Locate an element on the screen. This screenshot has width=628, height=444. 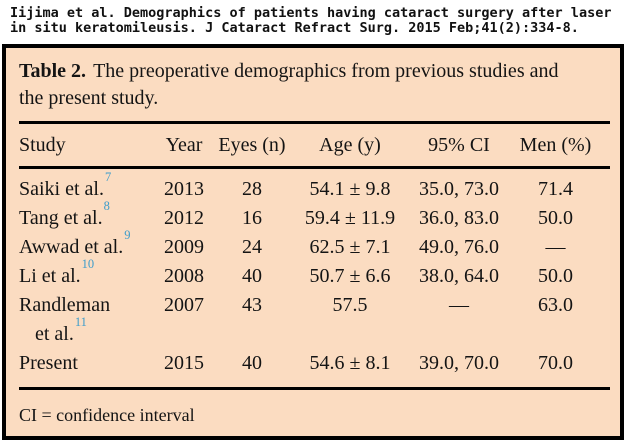
ci-cell: 39.0, 70.0 is located at coordinates (459, 363).